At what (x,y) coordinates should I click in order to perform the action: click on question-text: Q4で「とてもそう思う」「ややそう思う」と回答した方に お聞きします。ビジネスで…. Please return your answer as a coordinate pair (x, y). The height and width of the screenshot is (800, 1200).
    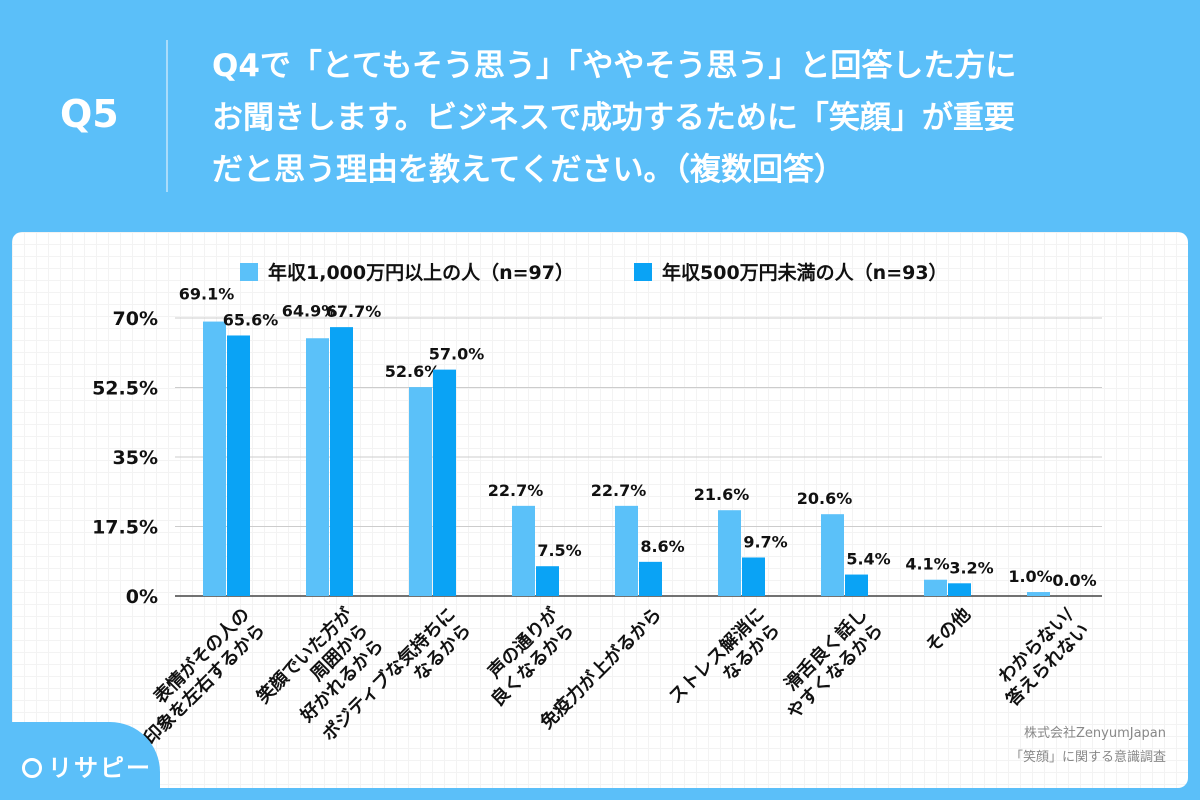
    Looking at the image, I should click on (614, 118).